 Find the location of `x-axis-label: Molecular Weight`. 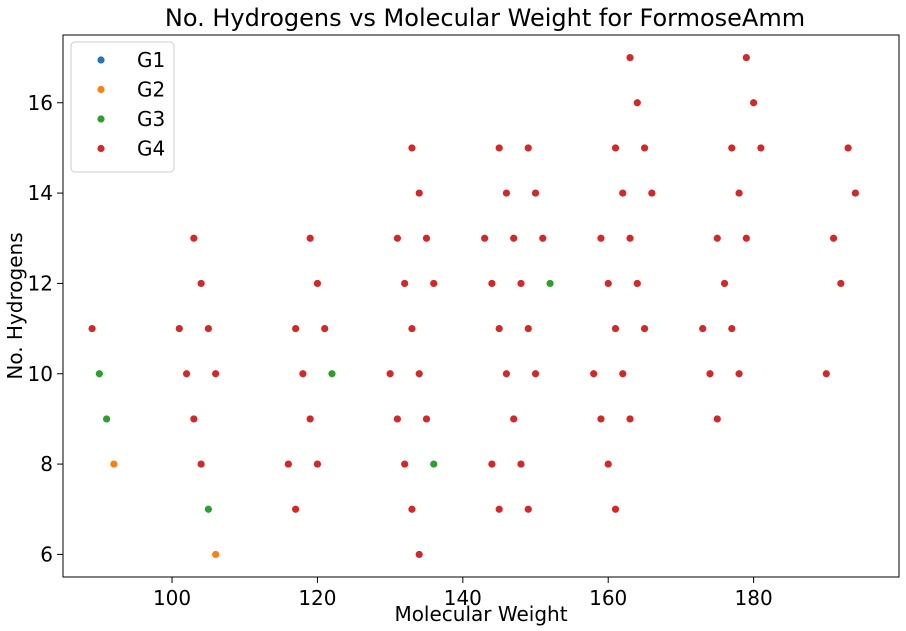

x-axis-label: Molecular Weight is located at coordinates (480, 614).